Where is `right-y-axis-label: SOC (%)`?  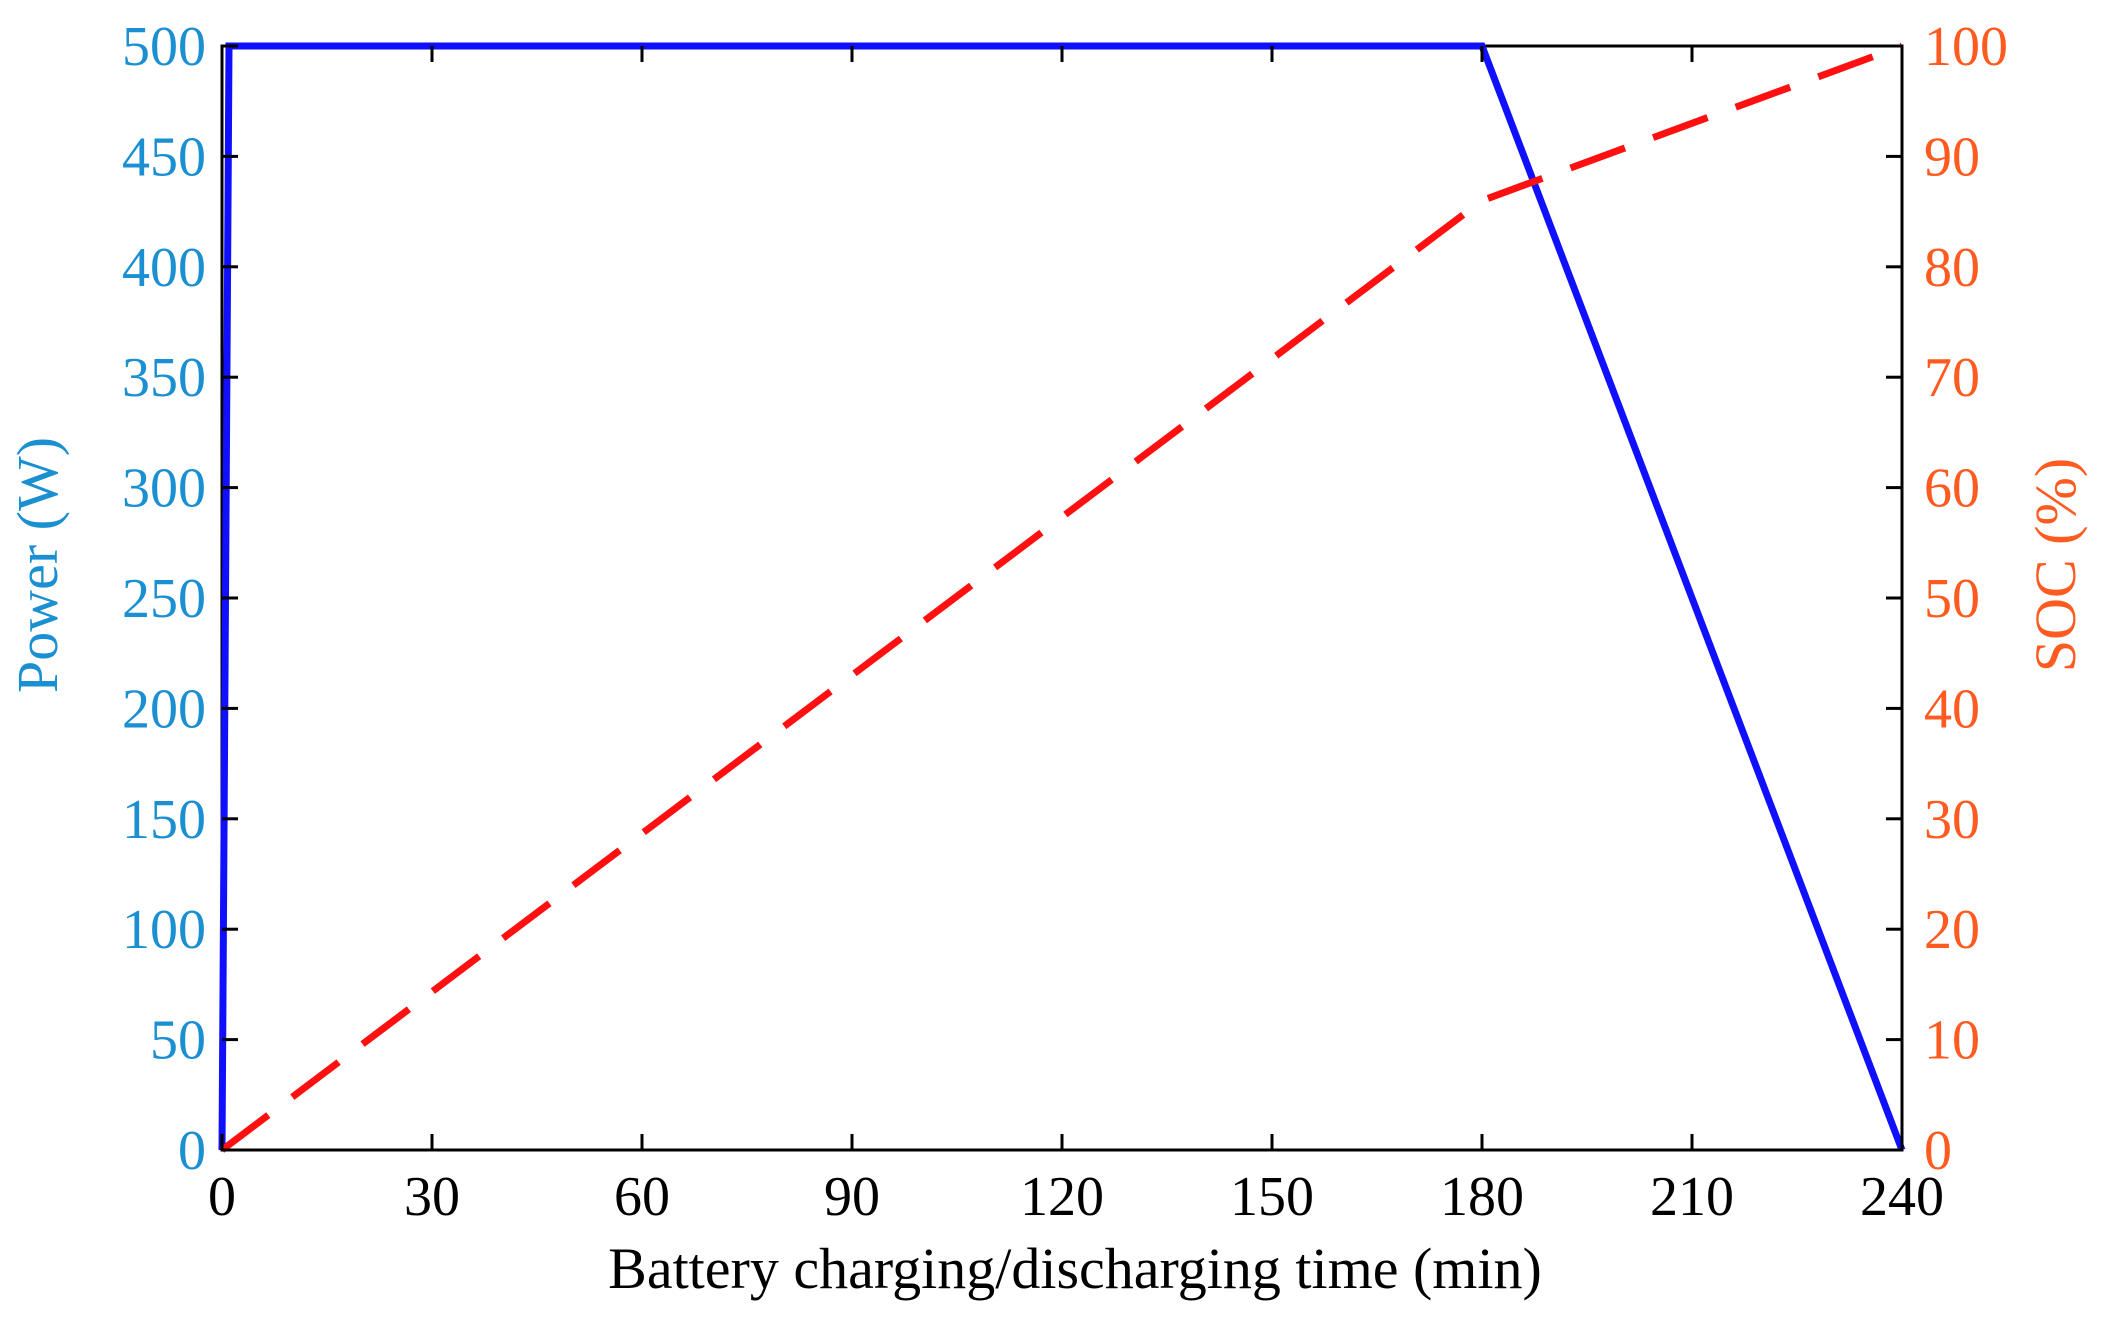 right-y-axis-label: SOC (%) is located at coordinates (2055, 565).